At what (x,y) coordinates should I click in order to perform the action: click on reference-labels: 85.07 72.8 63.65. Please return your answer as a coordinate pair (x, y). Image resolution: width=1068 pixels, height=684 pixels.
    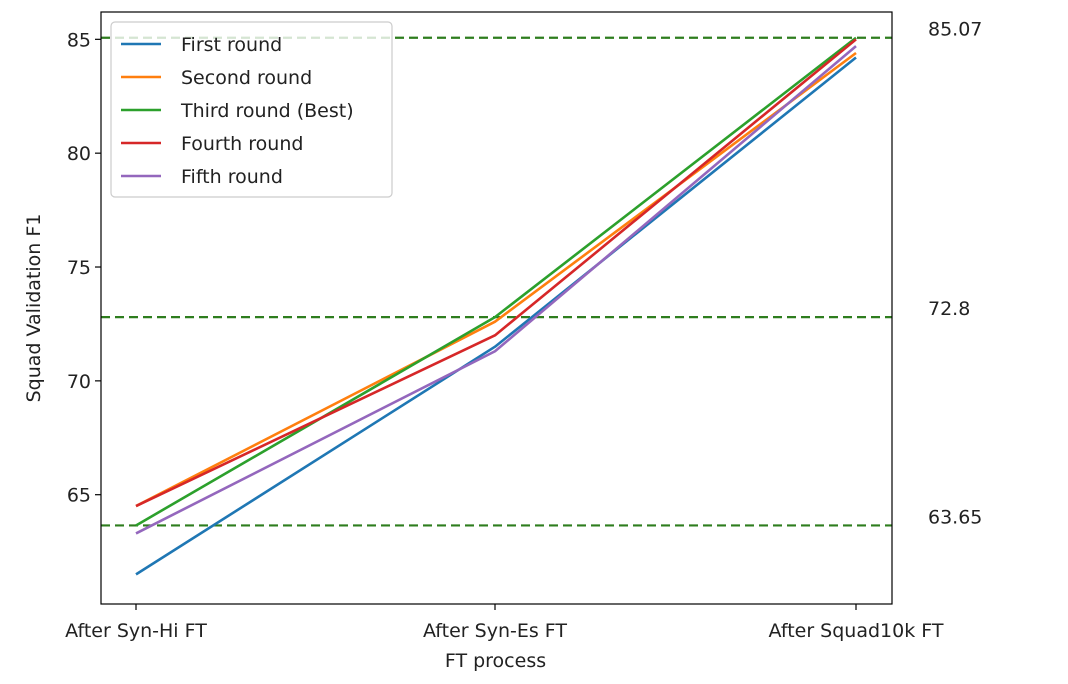
    Looking at the image, I should click on (955, 274).